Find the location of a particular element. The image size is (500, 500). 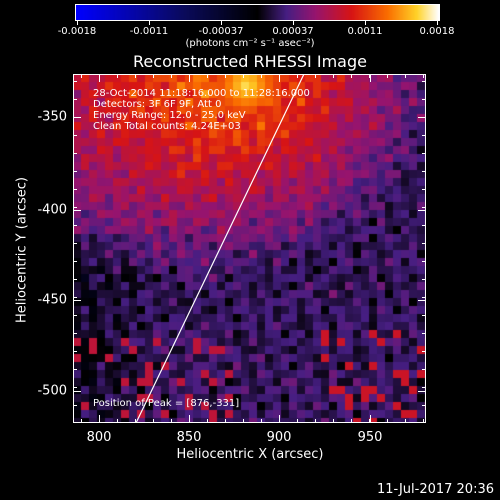

energy-range-text: Energy Range: 12.0 - 25.0 keV is located at coordinates (169, 115).